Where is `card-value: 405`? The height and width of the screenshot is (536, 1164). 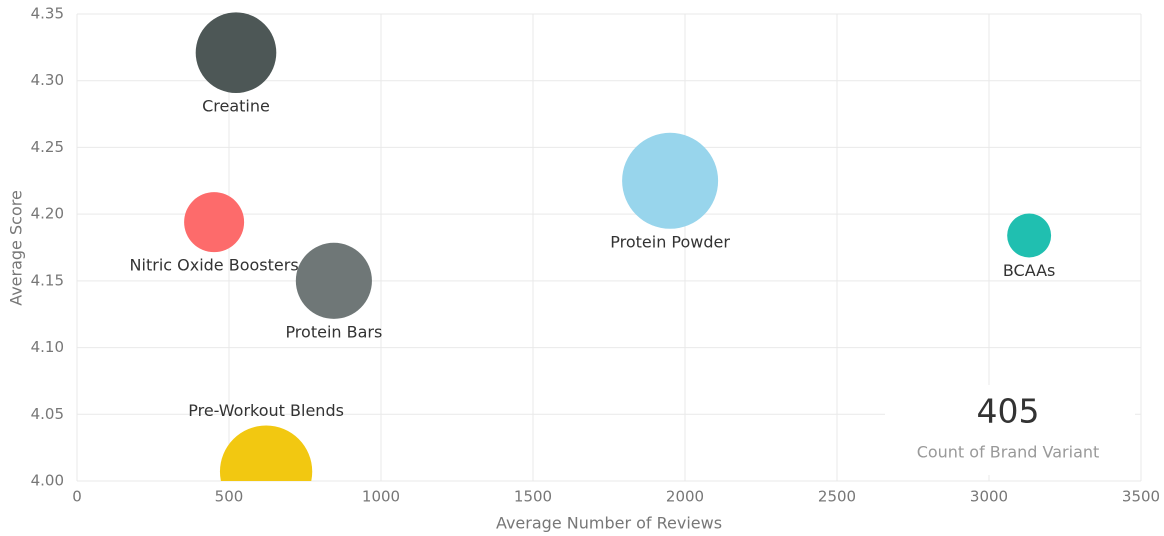 card-value: 405 is located at coordinates (1008, 411).